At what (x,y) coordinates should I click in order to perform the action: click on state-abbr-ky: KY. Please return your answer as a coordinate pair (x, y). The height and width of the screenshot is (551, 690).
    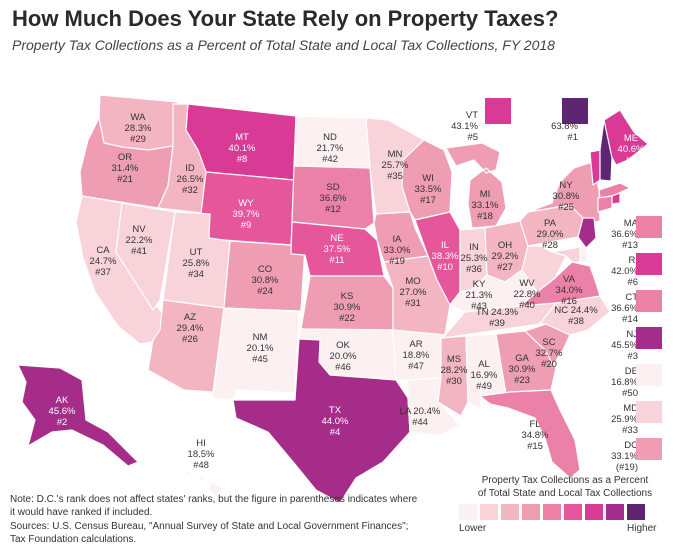
    Looking at the image, I should click on (479, 284).